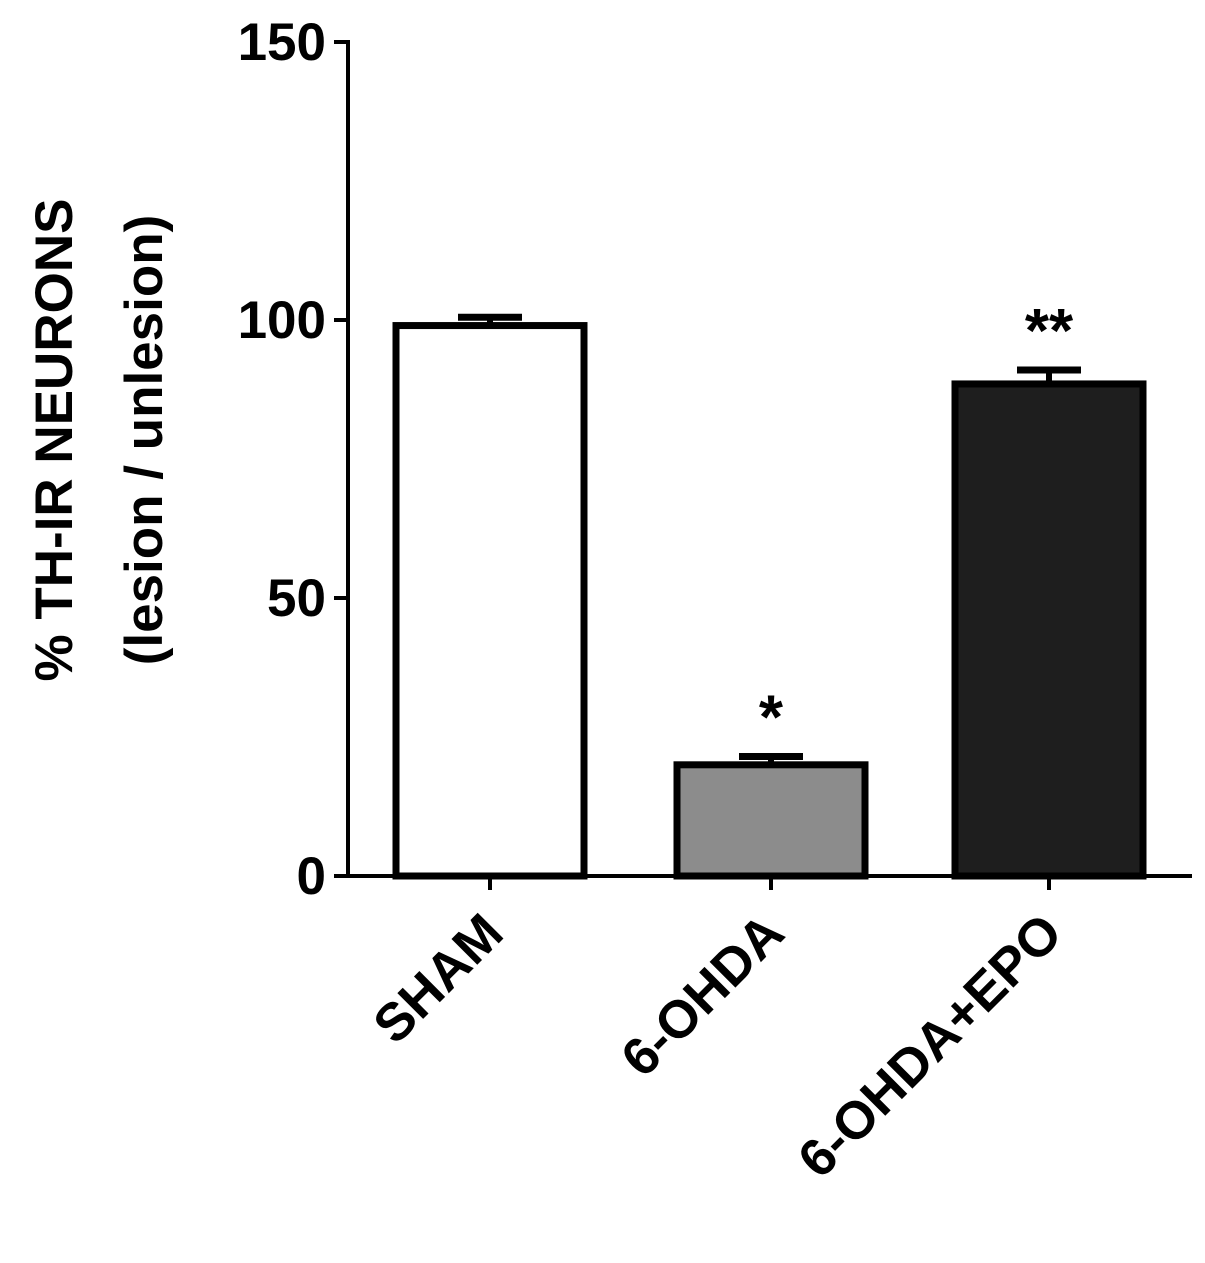 The image size is (1205, 1263). Describe the element at coordinates (99, 440) in the screenshot. I see `y-axis-label: % TH-IR NEURONS (lesion / unlesion)` at that location.